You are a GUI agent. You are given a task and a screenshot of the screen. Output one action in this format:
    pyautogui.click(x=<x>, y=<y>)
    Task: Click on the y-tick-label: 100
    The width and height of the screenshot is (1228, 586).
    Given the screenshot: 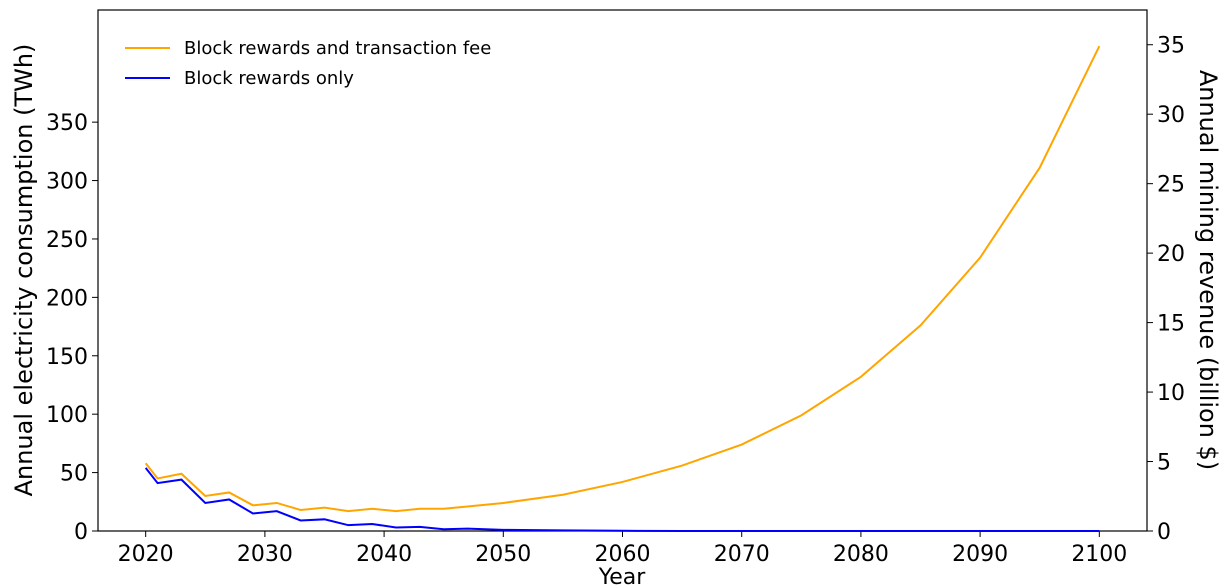 What is the action you would take?
    pyautogui.click(x=67, y=415)
    